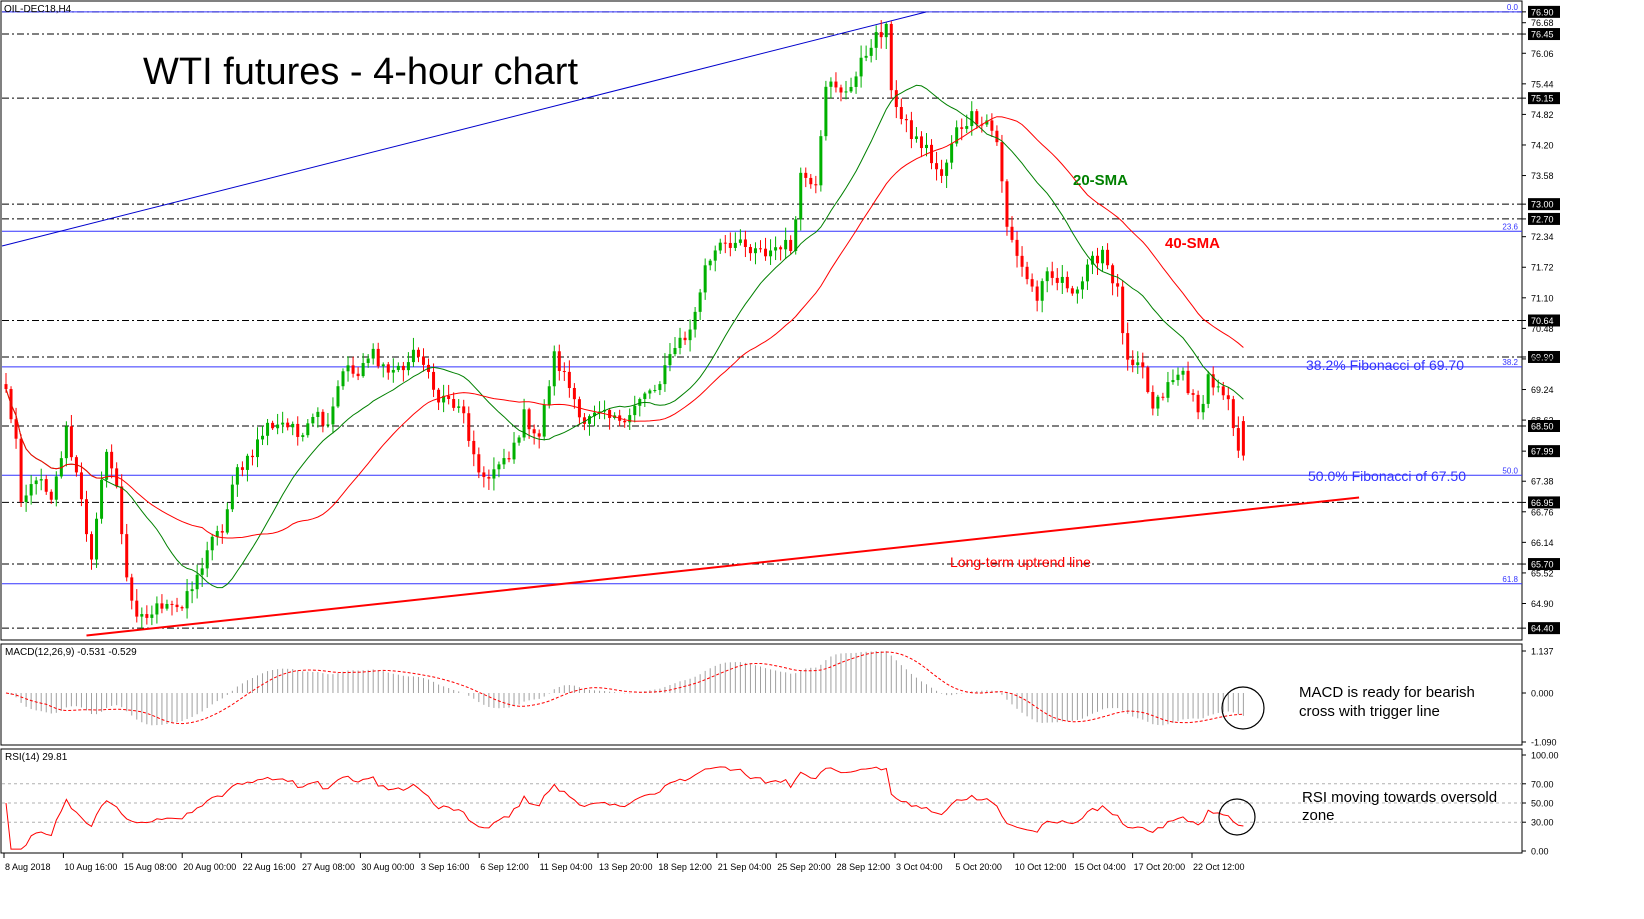  I want to click on price-tick-label: 74.82, so click(1542, 115).